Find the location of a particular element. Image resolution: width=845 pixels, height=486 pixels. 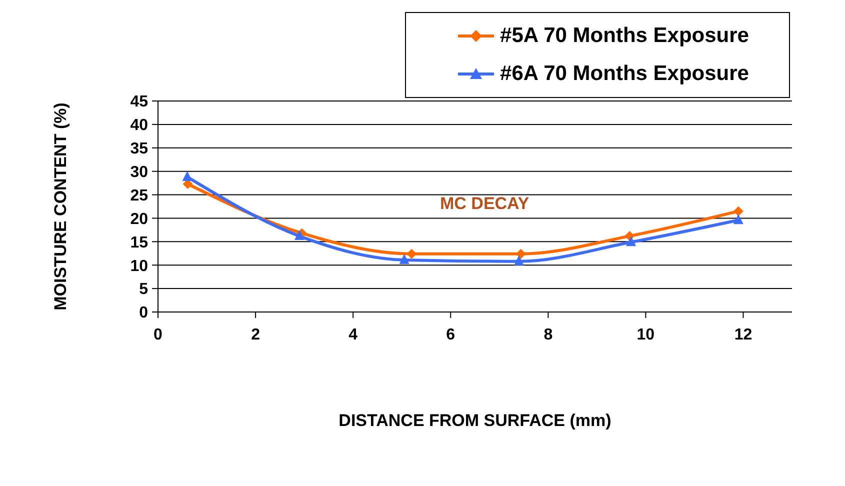

y-tick-label: 35 is located at coordinates (139, 149).